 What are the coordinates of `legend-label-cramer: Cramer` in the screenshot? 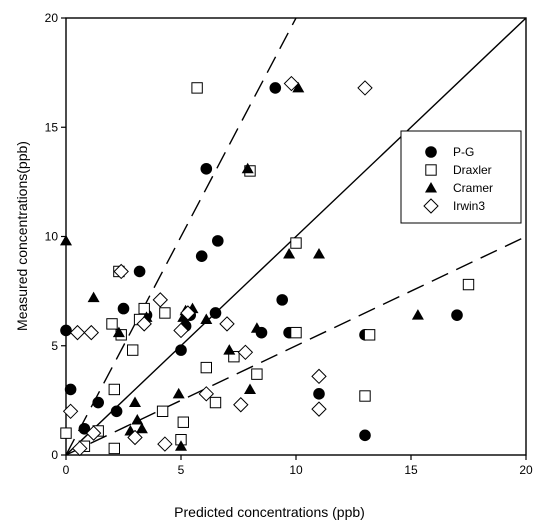 It's located at (473, 188).